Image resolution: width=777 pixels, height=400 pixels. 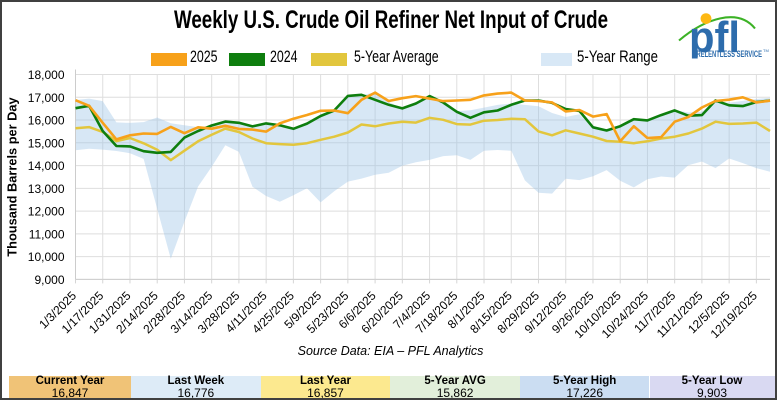 What do you see at coordinates (46, 121) in the screenshot?
I see `svg-text: 16,000` at bounding box center [46, 121].